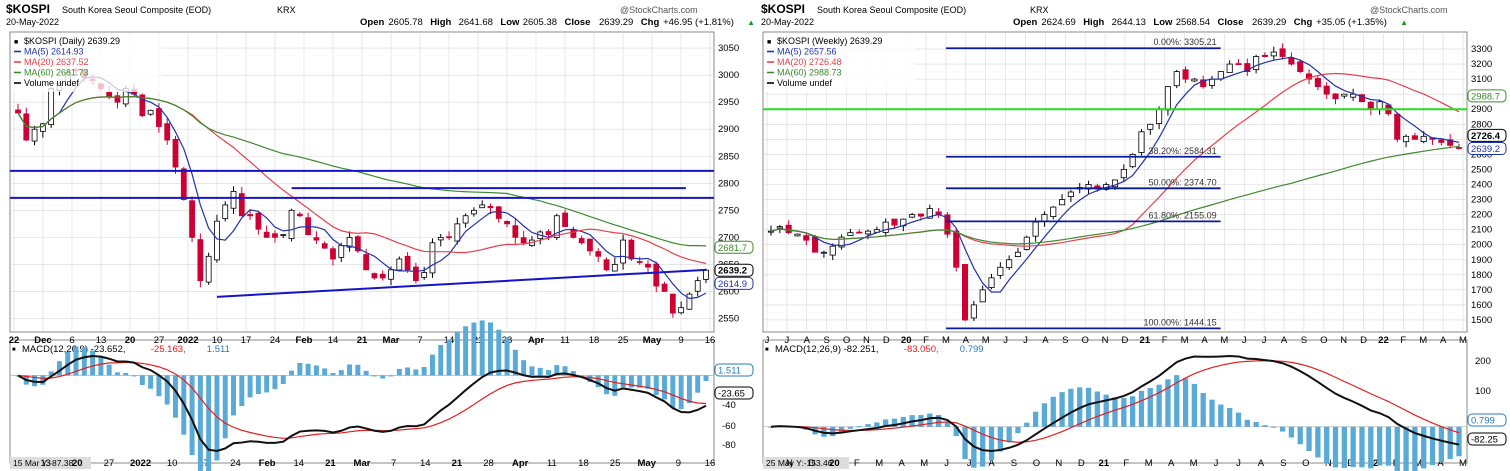 The image size is (1510, 471). What do you see at coordinates (101, 340) in the screenshot?
I see `time-tick-label: 13` at bounding box center [101, 340].